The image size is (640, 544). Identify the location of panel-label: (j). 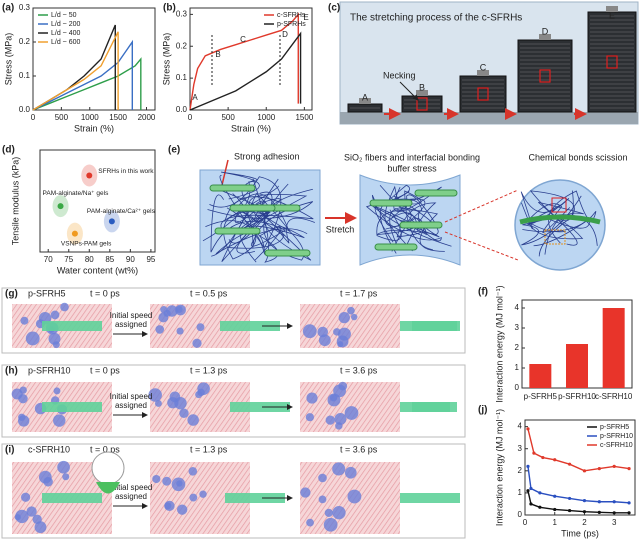
(482, 410).